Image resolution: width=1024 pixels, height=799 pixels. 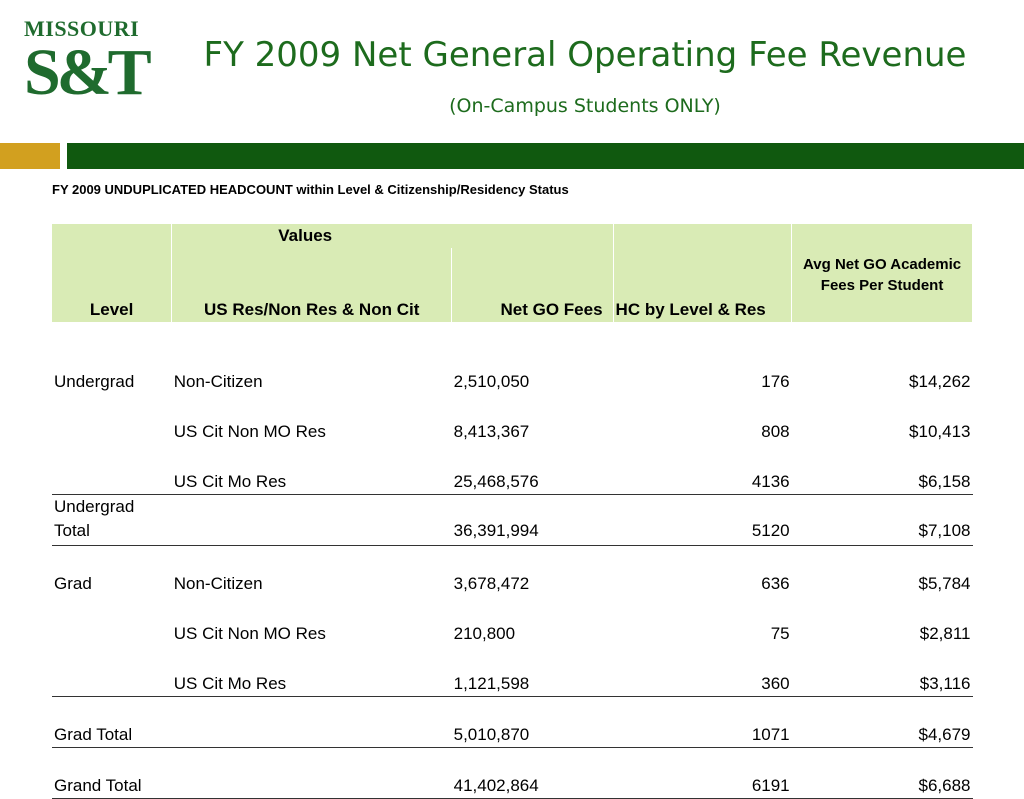 I want to click on logo-main-text: S&T, so click(x=88, y=72).